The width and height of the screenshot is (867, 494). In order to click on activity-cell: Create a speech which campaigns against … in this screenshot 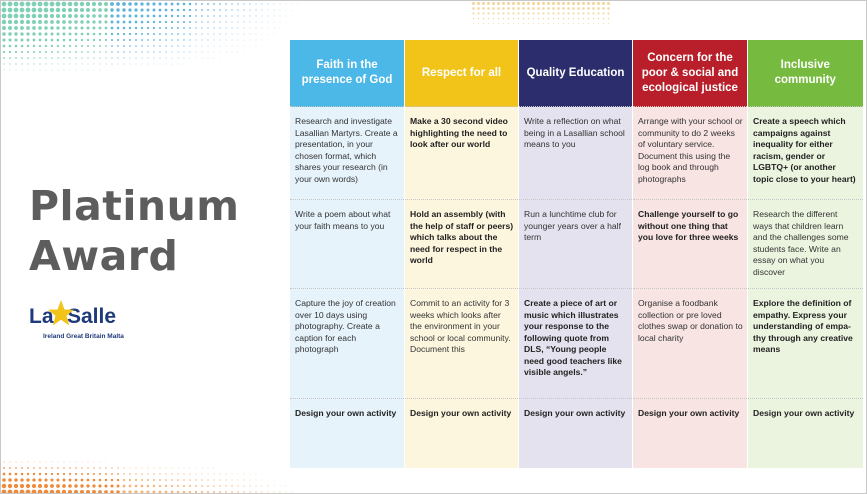, I will do `click(805, 153)`.